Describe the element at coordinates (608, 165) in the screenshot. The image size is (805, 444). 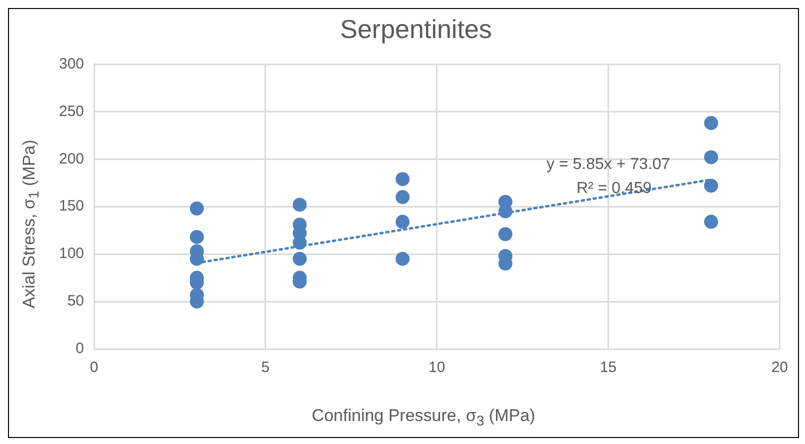
I see `annotation: y = 5.85x + 73.07` at that location.